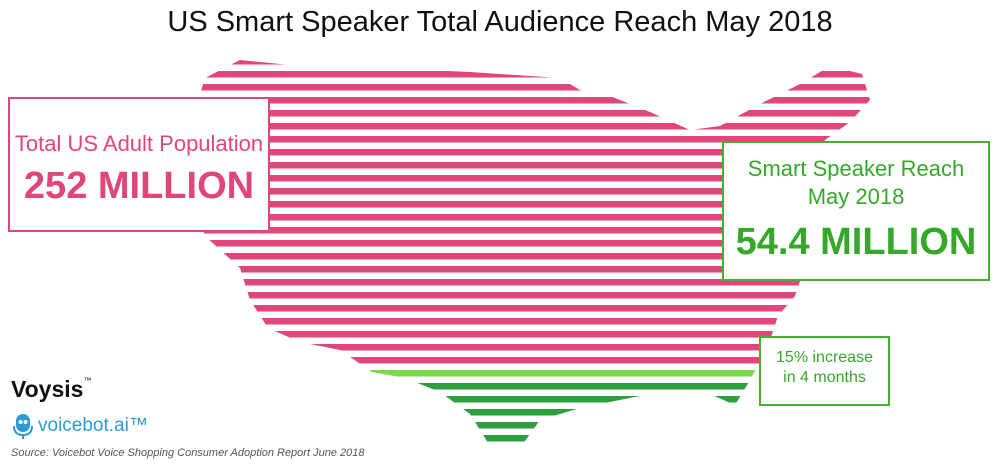 This screenshot has height=469, width=1000. I want to click on reach-label-line1: Smart Speaker Reach, so click(856, 168).